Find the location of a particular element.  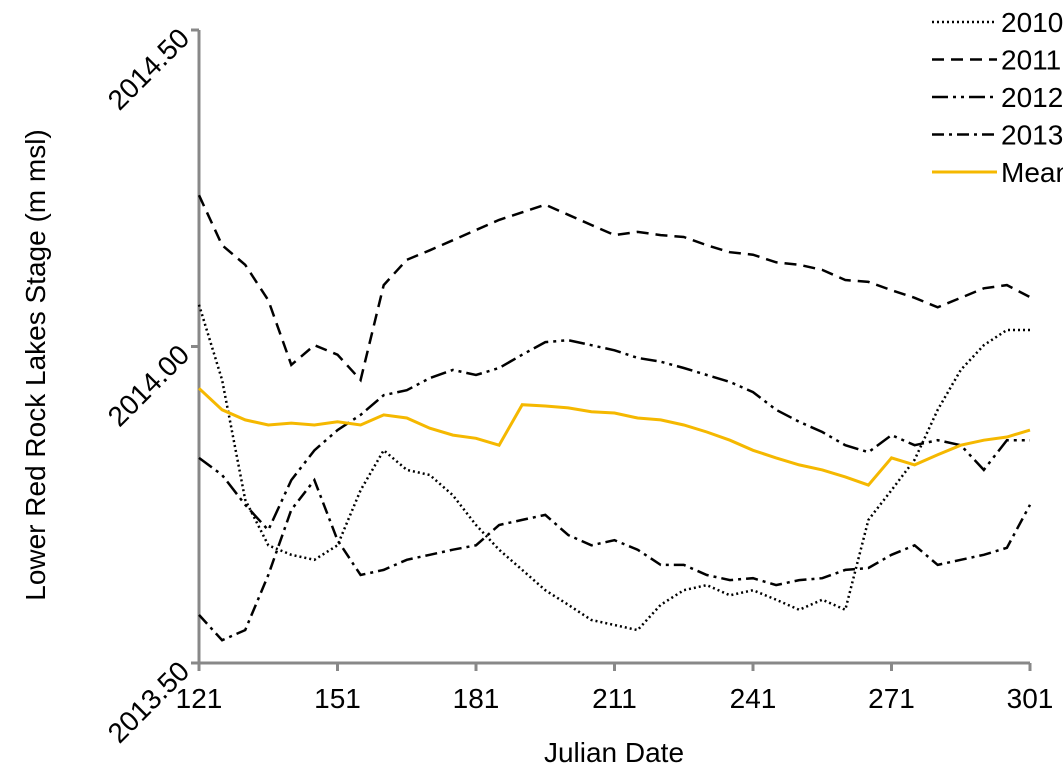

y-tick-label: 2014.00 is located at coordinates (148, 385).